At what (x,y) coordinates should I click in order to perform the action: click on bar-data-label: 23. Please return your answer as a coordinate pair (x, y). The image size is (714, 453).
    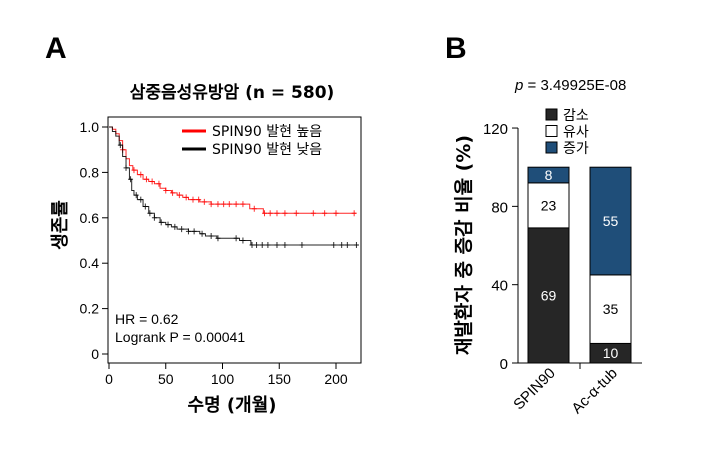
    Looking at the image, I should click on (549, 205).